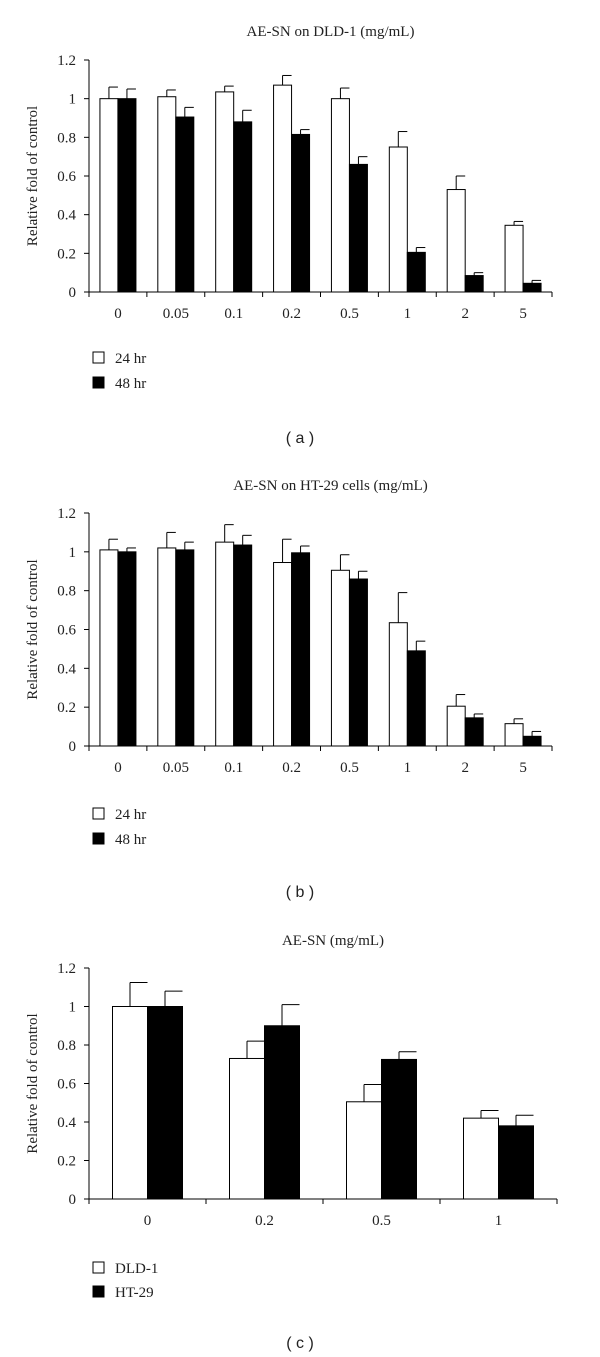 The width and height of the screenshot is (600, 1357). I want to click on x-tick-label: 0.05, so click(176, 768).